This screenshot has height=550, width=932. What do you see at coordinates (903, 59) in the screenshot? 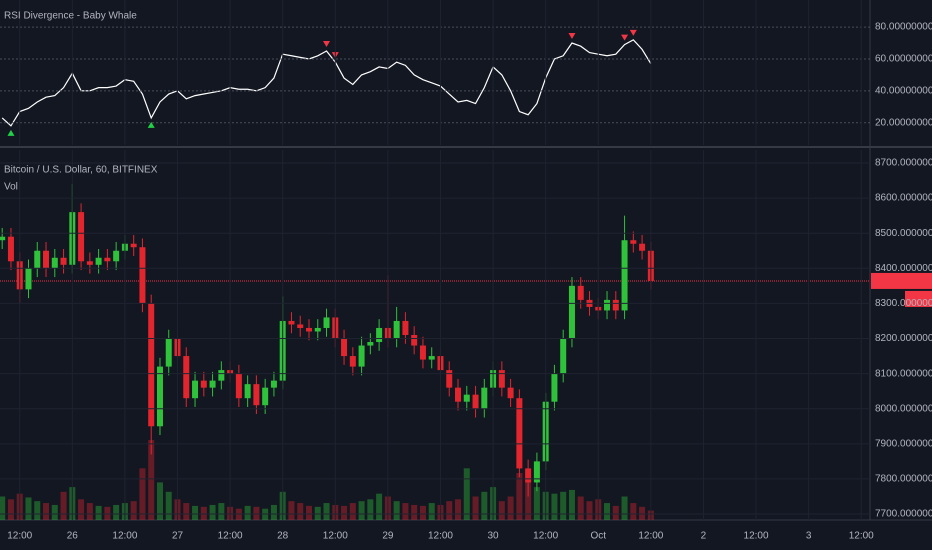
I see `rsi-tick-label: 60.00000000` at bounding box center [903, 59].